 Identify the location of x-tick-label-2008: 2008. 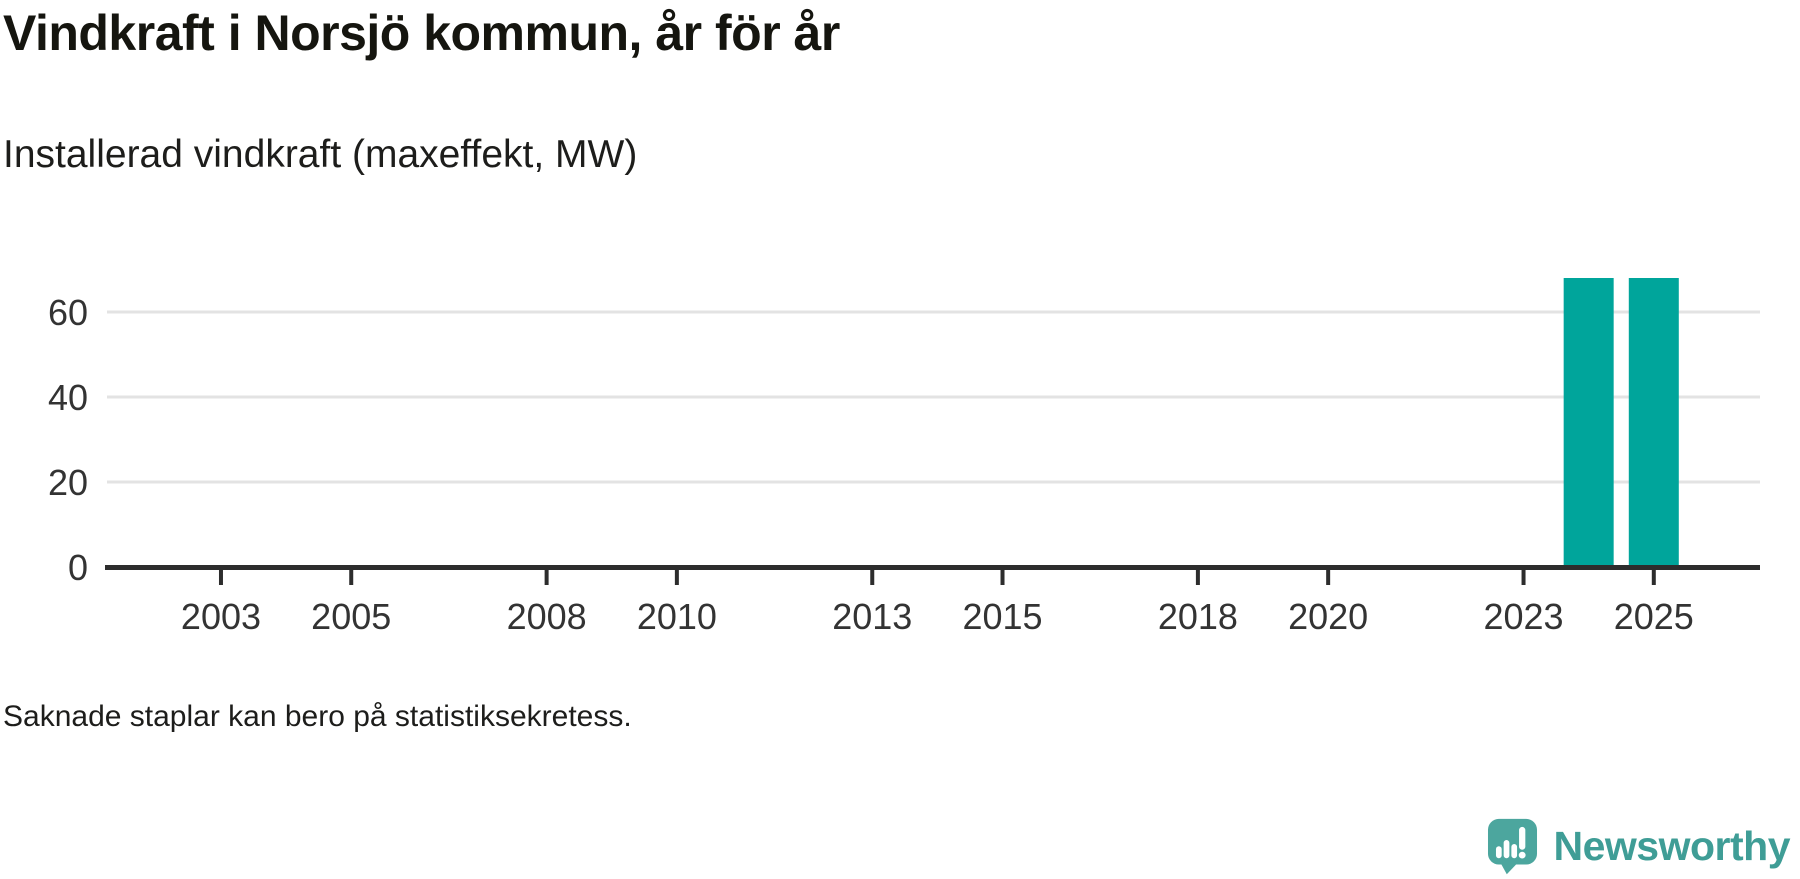
(547, 616).